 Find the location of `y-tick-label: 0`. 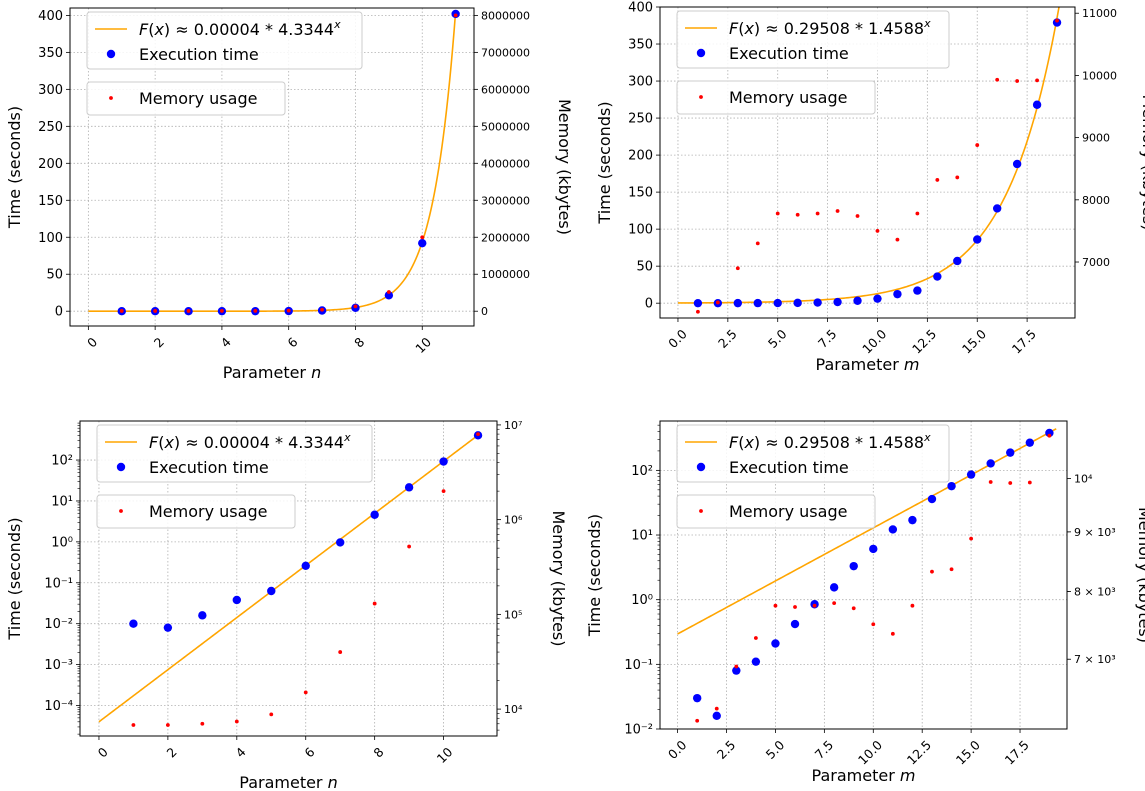

y-tick-label: 0 is located at coordinates (649, 304).